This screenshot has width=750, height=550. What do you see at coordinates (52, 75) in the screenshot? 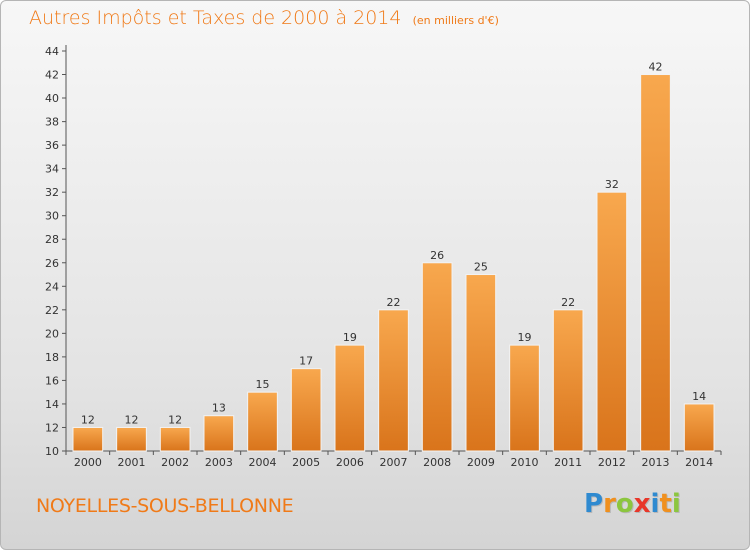
I see `y-tick-label: 42` at bounding box center [52, 75].